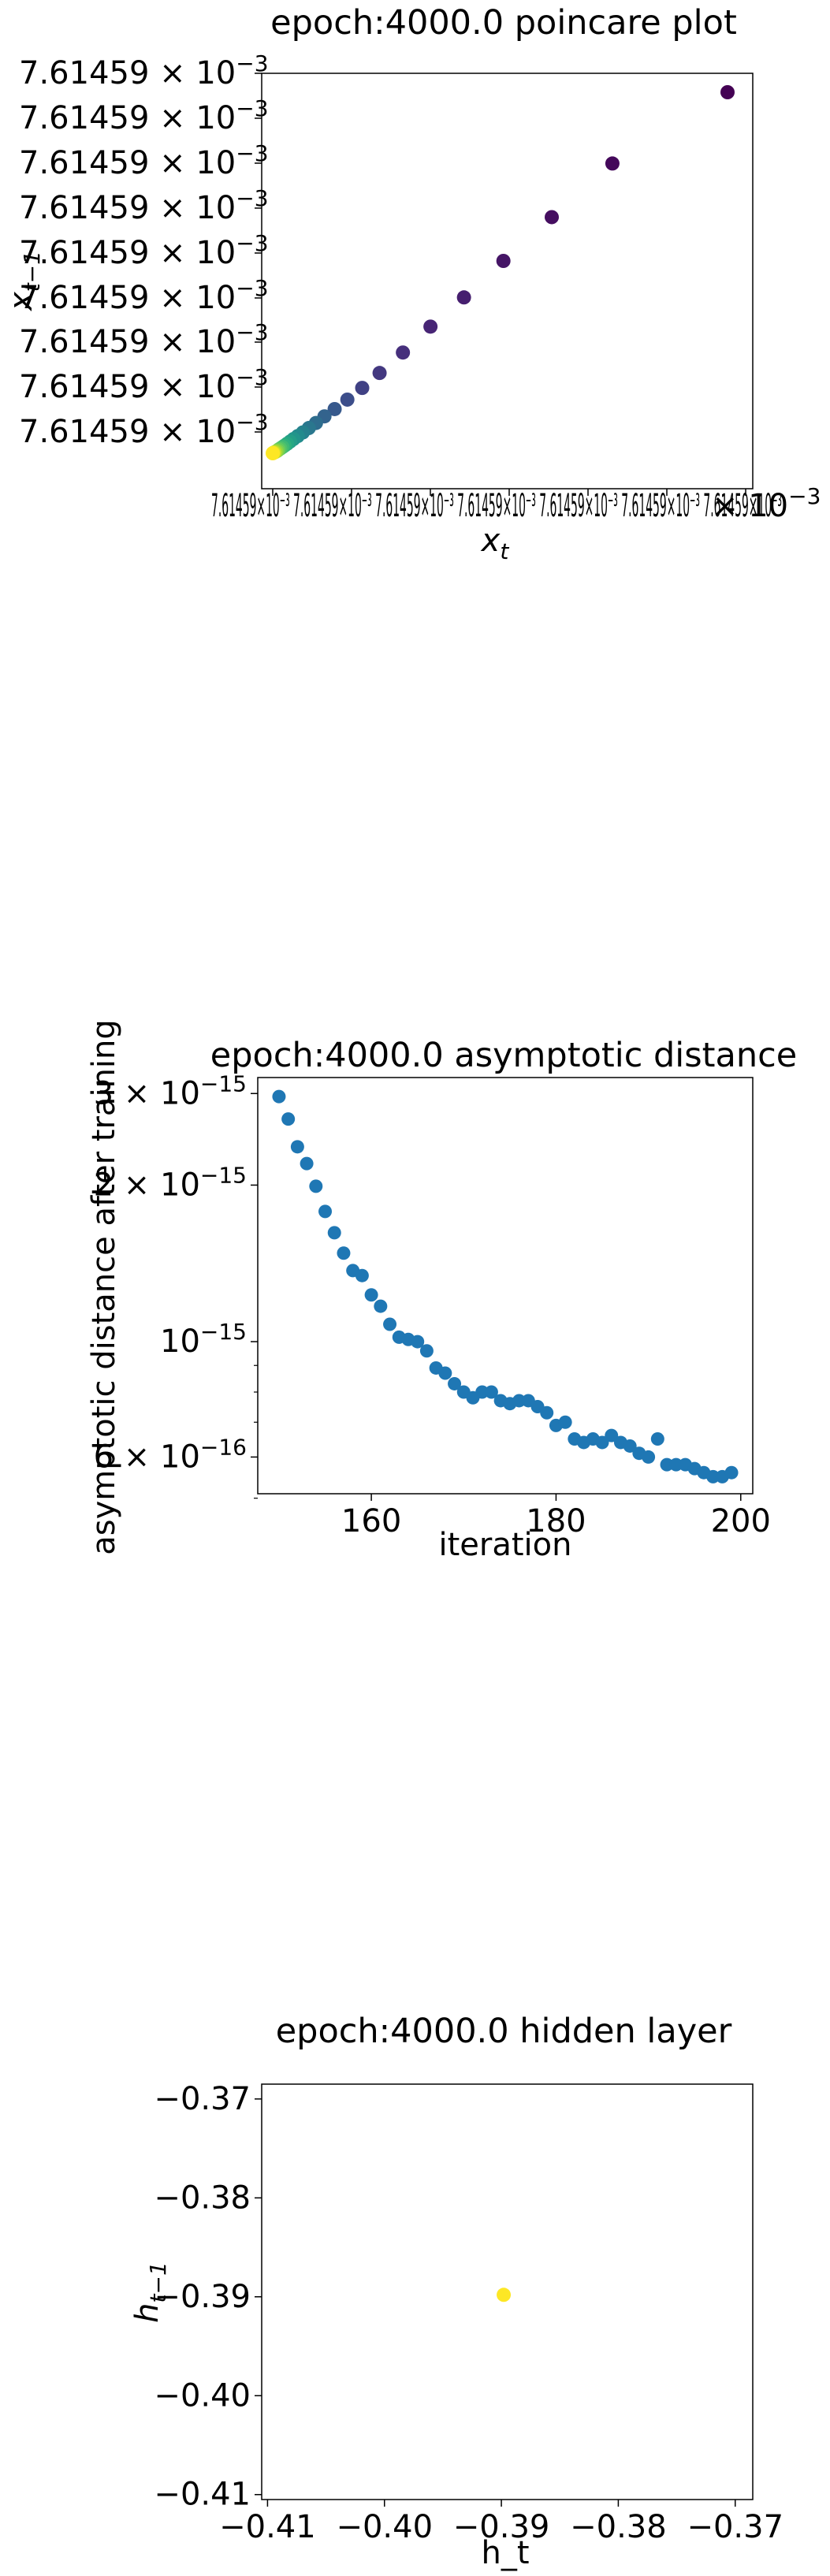  Describe the element at coordinates (505, 2553) in the screenshot. I see `hidden-layer-xlabel: h_t` at that location.